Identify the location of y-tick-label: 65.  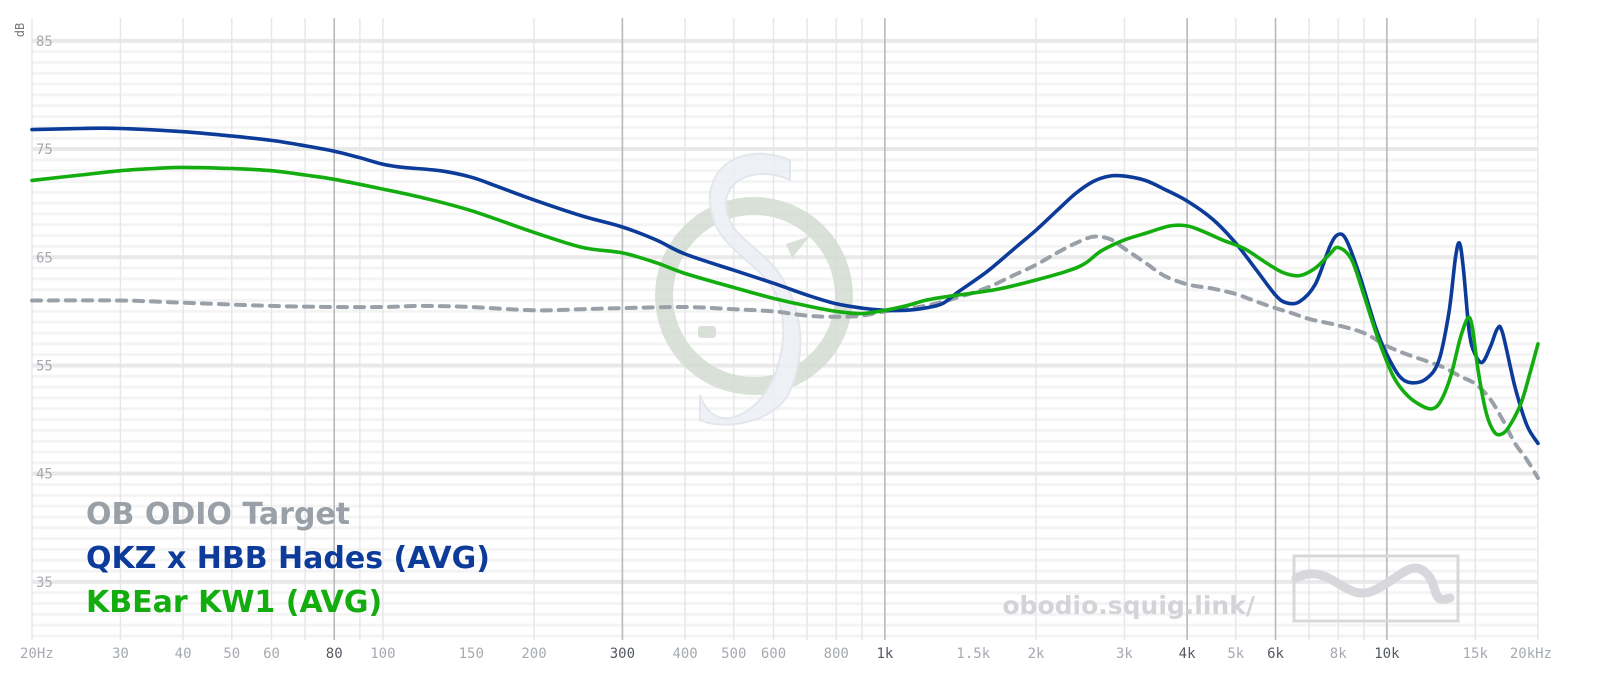
(44, 258).